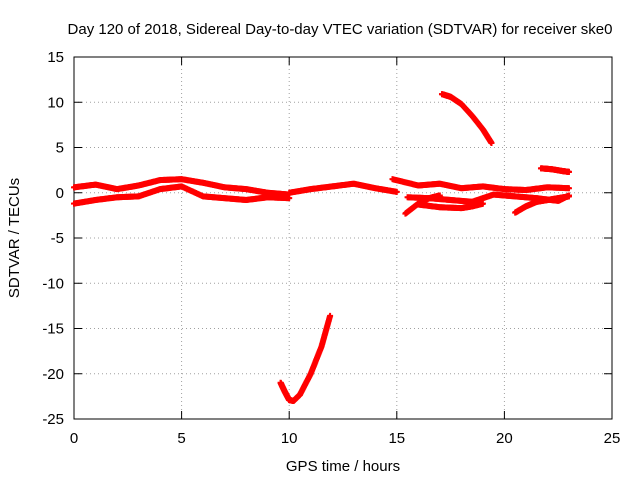 The height and width of the screenshot is (480, 640). What do you see at coordinates (396, 438) in the screenshot?
I see `x-tick-label: 15` at bounding box center [396, 438].